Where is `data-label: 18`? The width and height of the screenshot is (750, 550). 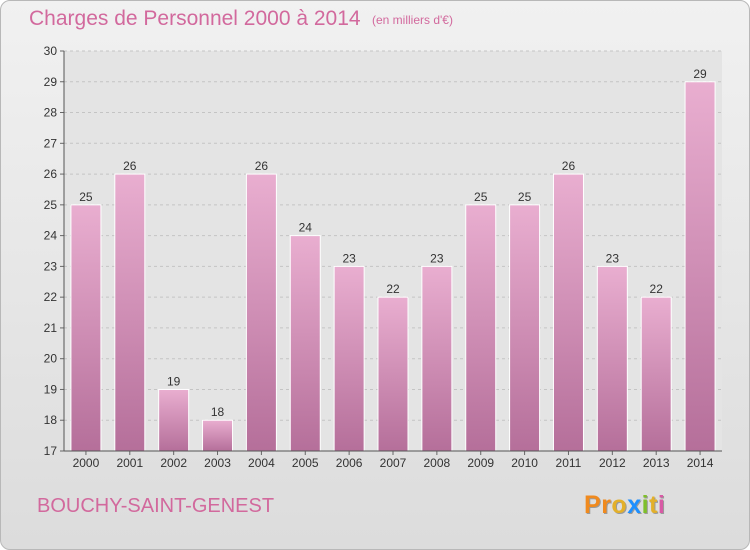 data-label: 18 is located at coordinates (218, 412).